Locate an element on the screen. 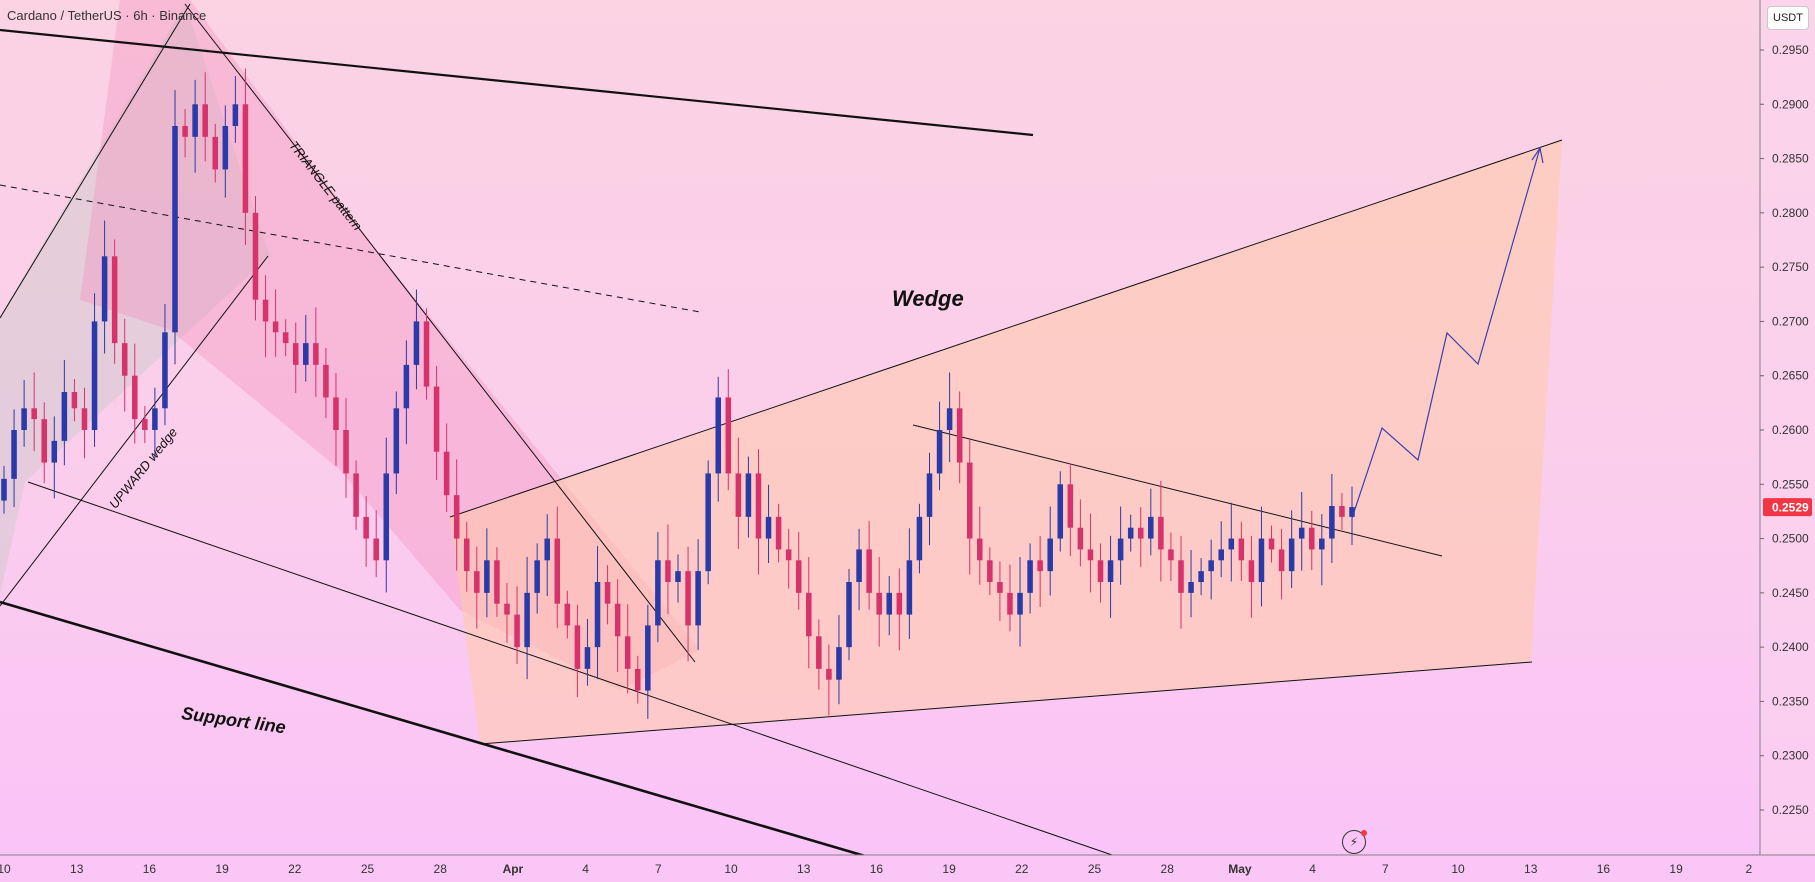  time-tick-label: 16 is located at coordinates (877, 869).